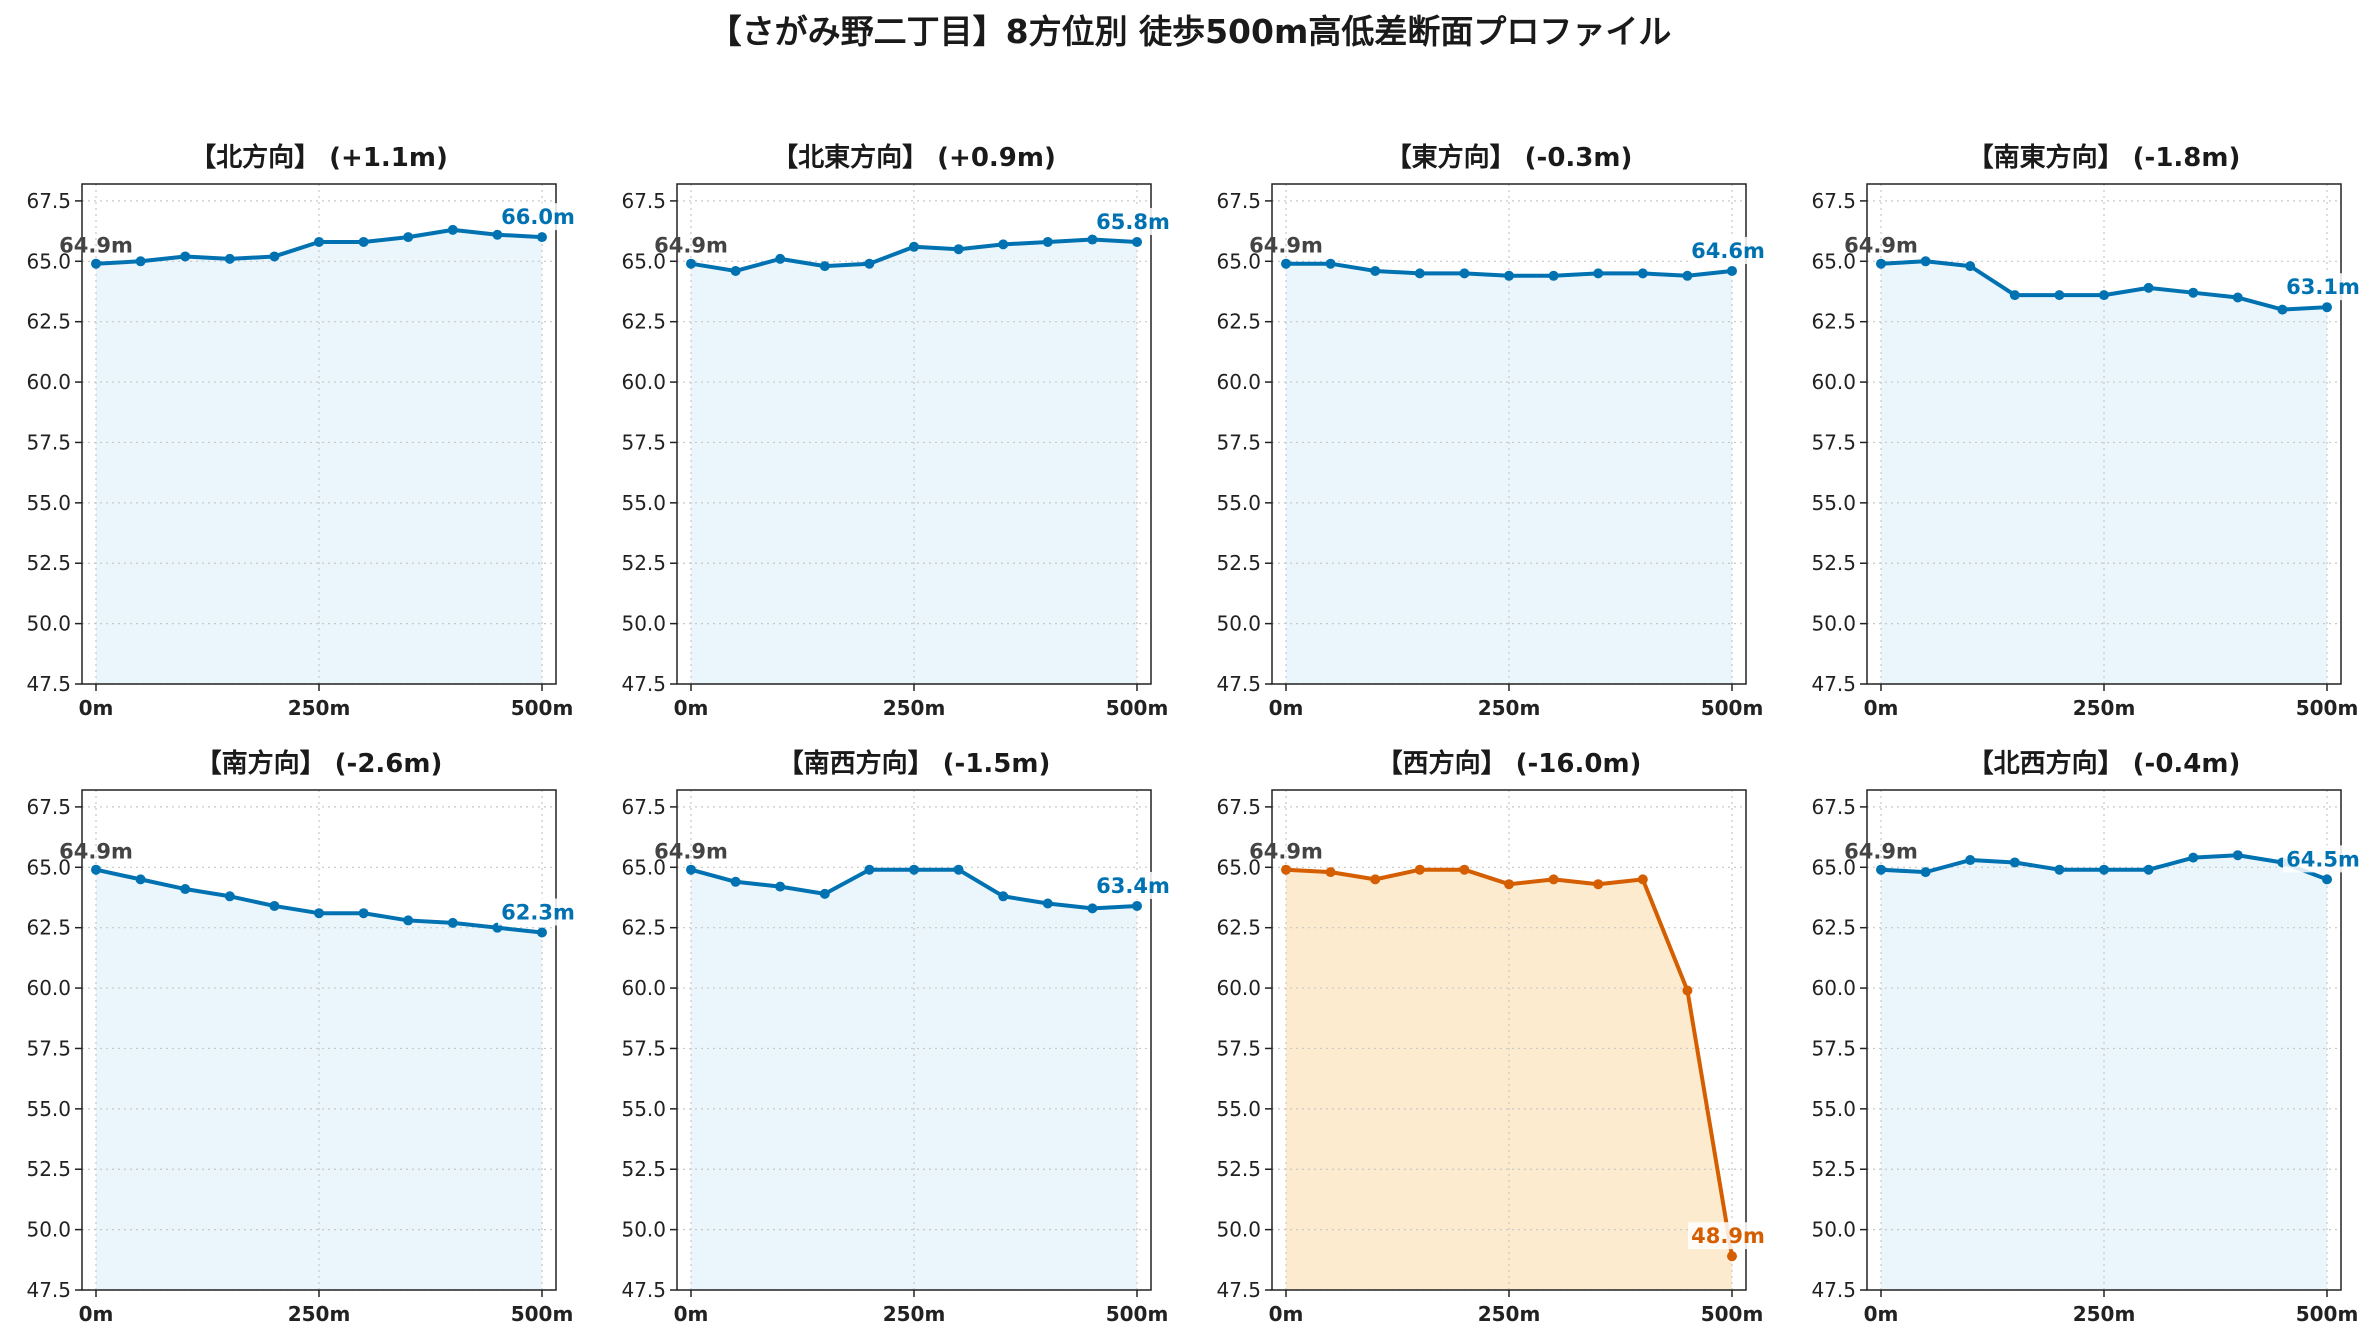  Describe the element at coordinates (914, 157) in the screenshot. I see `panel-title: 【北東方向】 (+0.9m)` at that location.